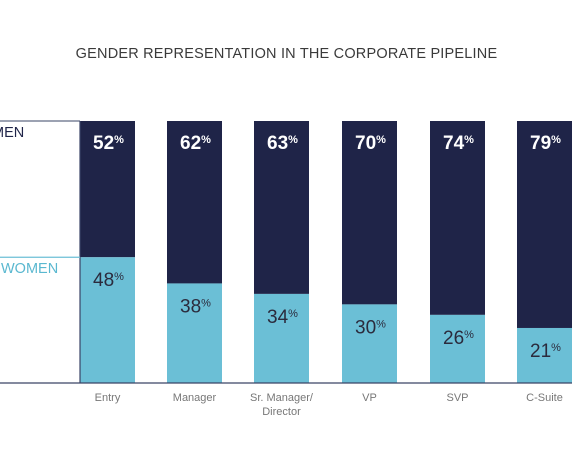 The height and width of the screenshot is (470, 573). Describe the element at coordinates (370, 327) in the screenshot. I see `women-value-label: 30%` at that location.